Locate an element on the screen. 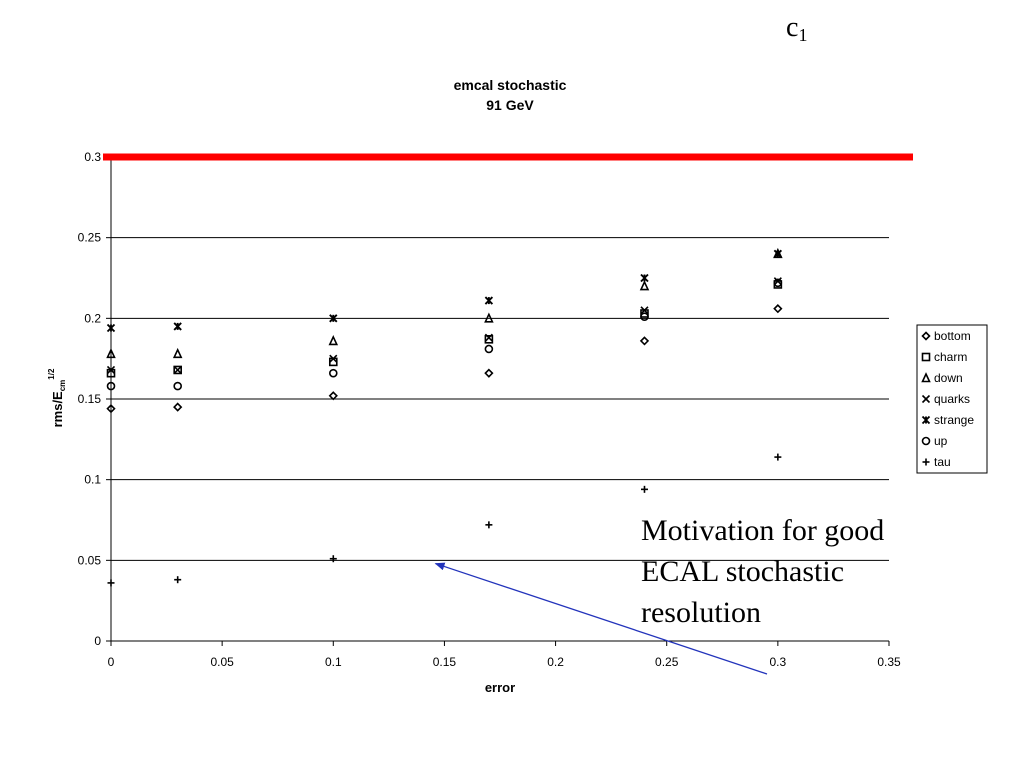 The image size is (1024, 773). legend-box is located at coordinates (952, 399).